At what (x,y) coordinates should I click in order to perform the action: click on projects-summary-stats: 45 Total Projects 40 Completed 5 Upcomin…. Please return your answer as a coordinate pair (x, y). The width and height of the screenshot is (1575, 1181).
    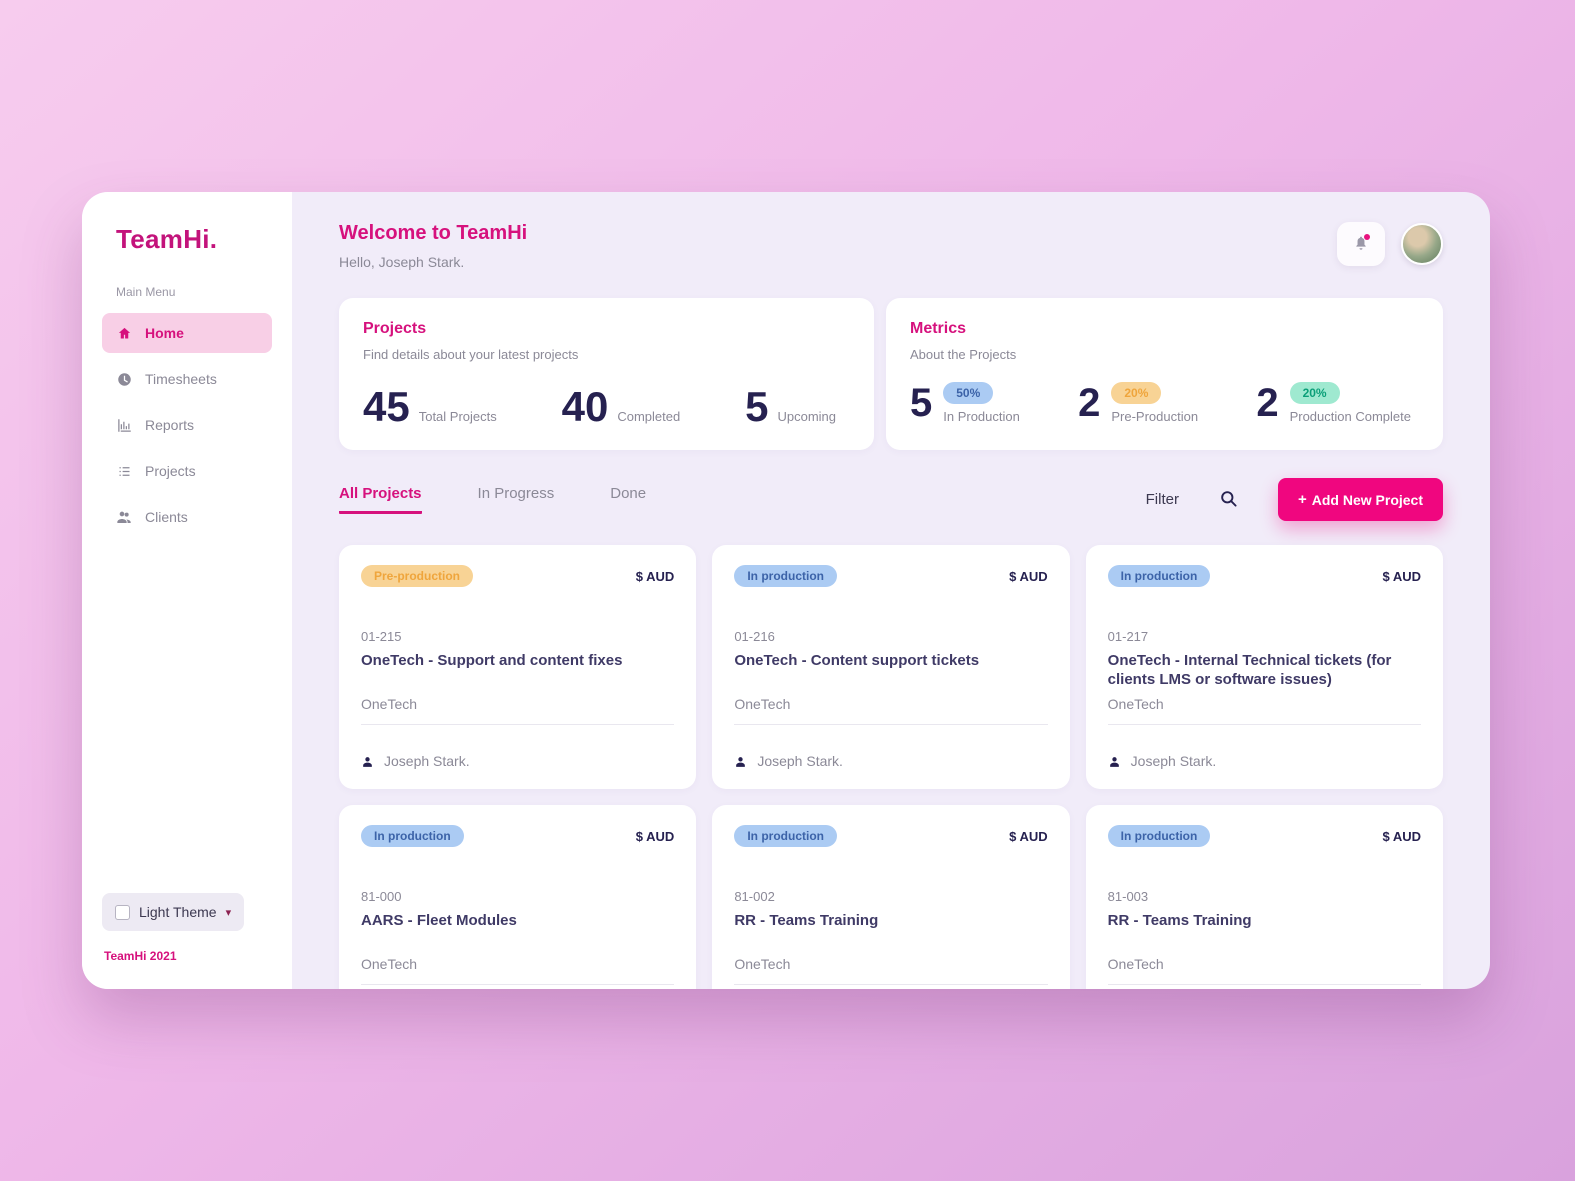
    Looking at the image, I should click on (606, 407).